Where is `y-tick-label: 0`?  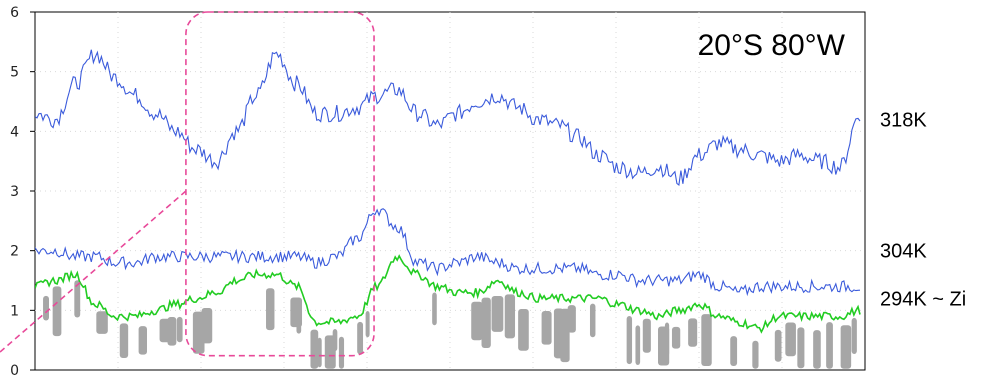 y-tick-label: 0 is located at coordinates (14, 371).